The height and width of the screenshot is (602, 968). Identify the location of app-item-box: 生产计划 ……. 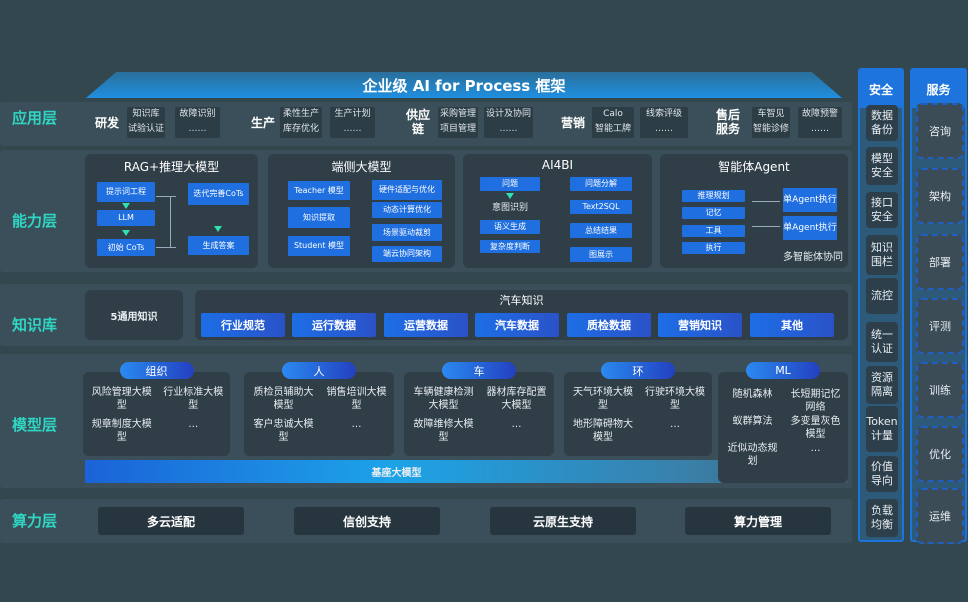
(352, 122).